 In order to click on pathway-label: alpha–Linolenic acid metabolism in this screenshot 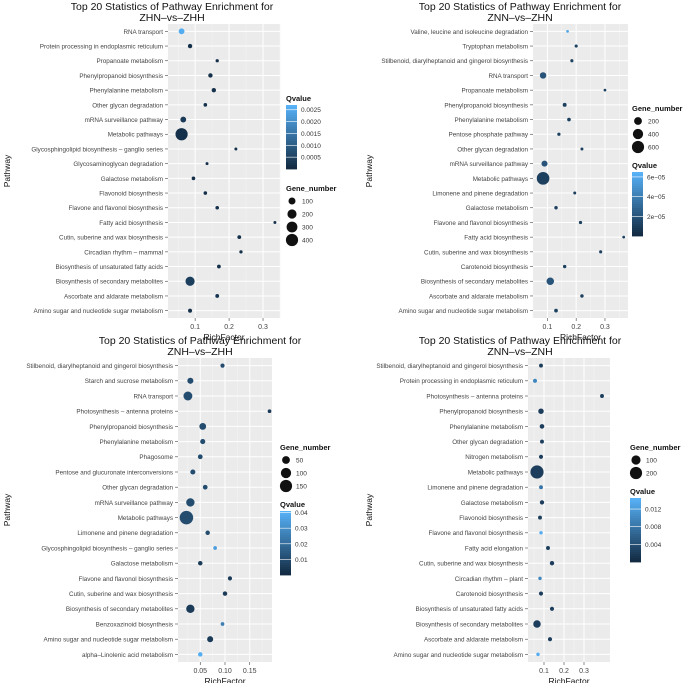, I will do `click(127, 655)`.